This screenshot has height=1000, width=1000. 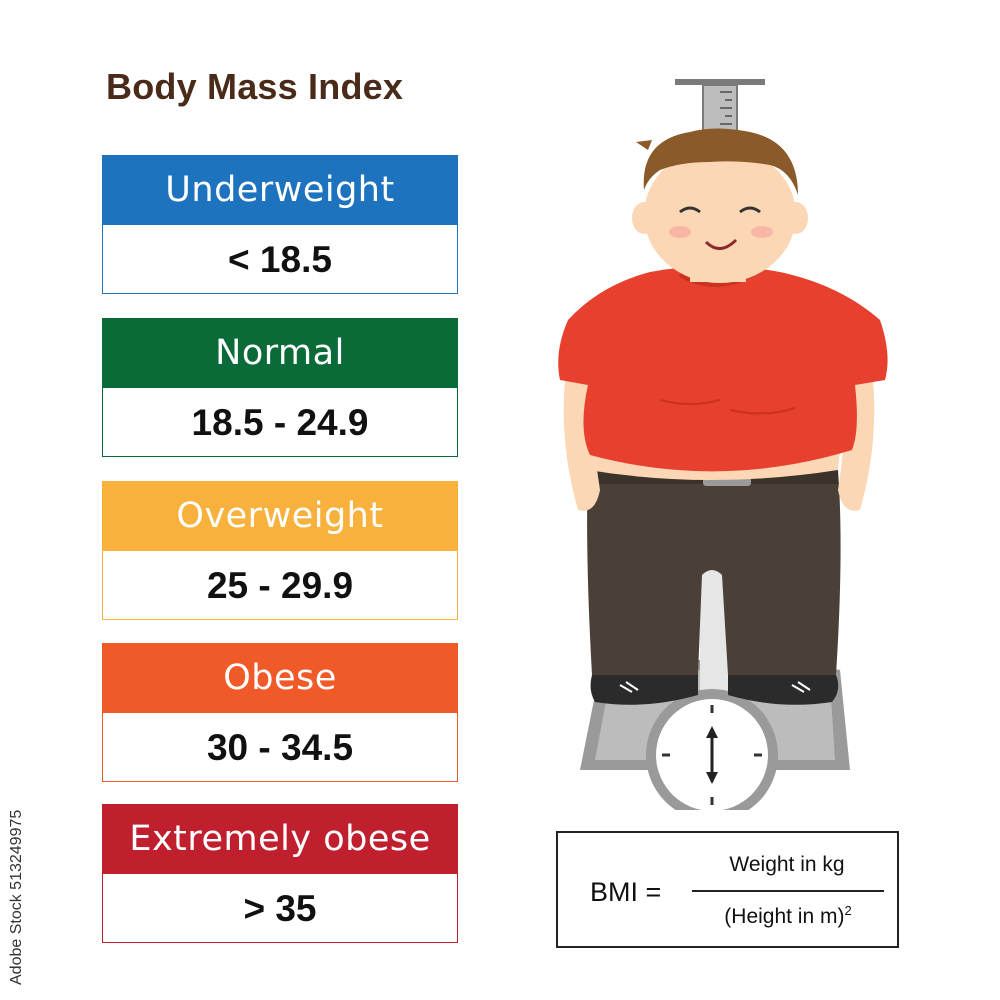 What do you see at coordinates (788, 891) in the screenshot?
I see `fraction-bar` at bounding box center [788, 891].